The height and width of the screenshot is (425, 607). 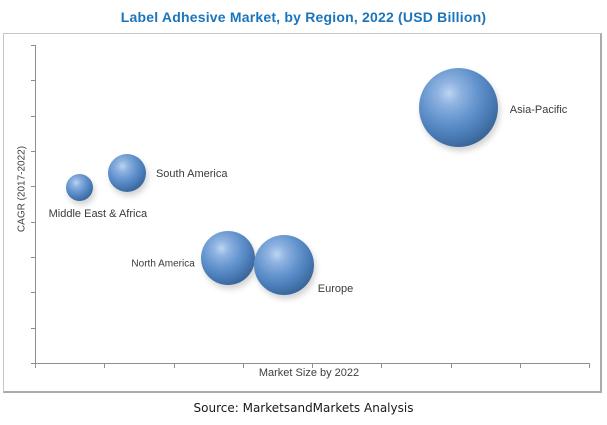 What do you see at coordinates (80, 187) in the screenshot?
I see `bubble-middle-east-africa` at bounding box center [80, 187].